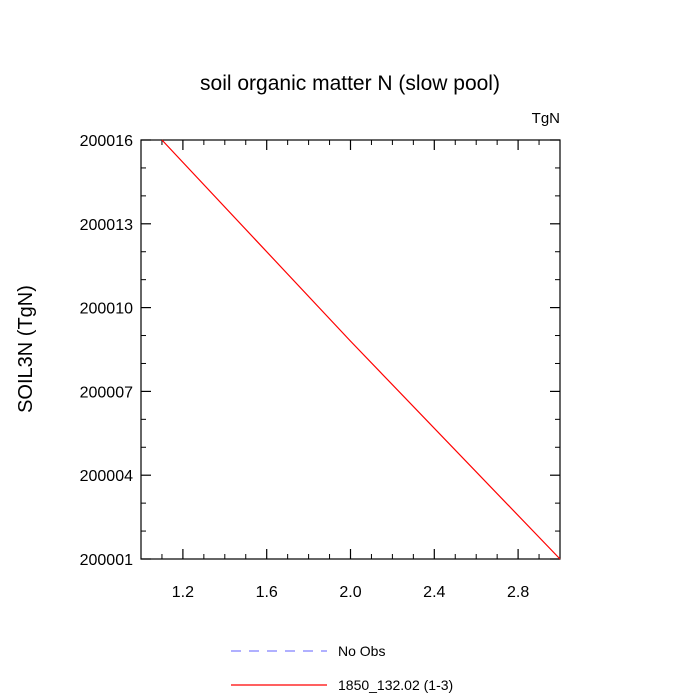 The width and height of the screenshot is (700, 700). What do you see at coordinates (106, 309) in the screenshot?
I see `y-tick-label: 200010` at bounding box center [106, 309].